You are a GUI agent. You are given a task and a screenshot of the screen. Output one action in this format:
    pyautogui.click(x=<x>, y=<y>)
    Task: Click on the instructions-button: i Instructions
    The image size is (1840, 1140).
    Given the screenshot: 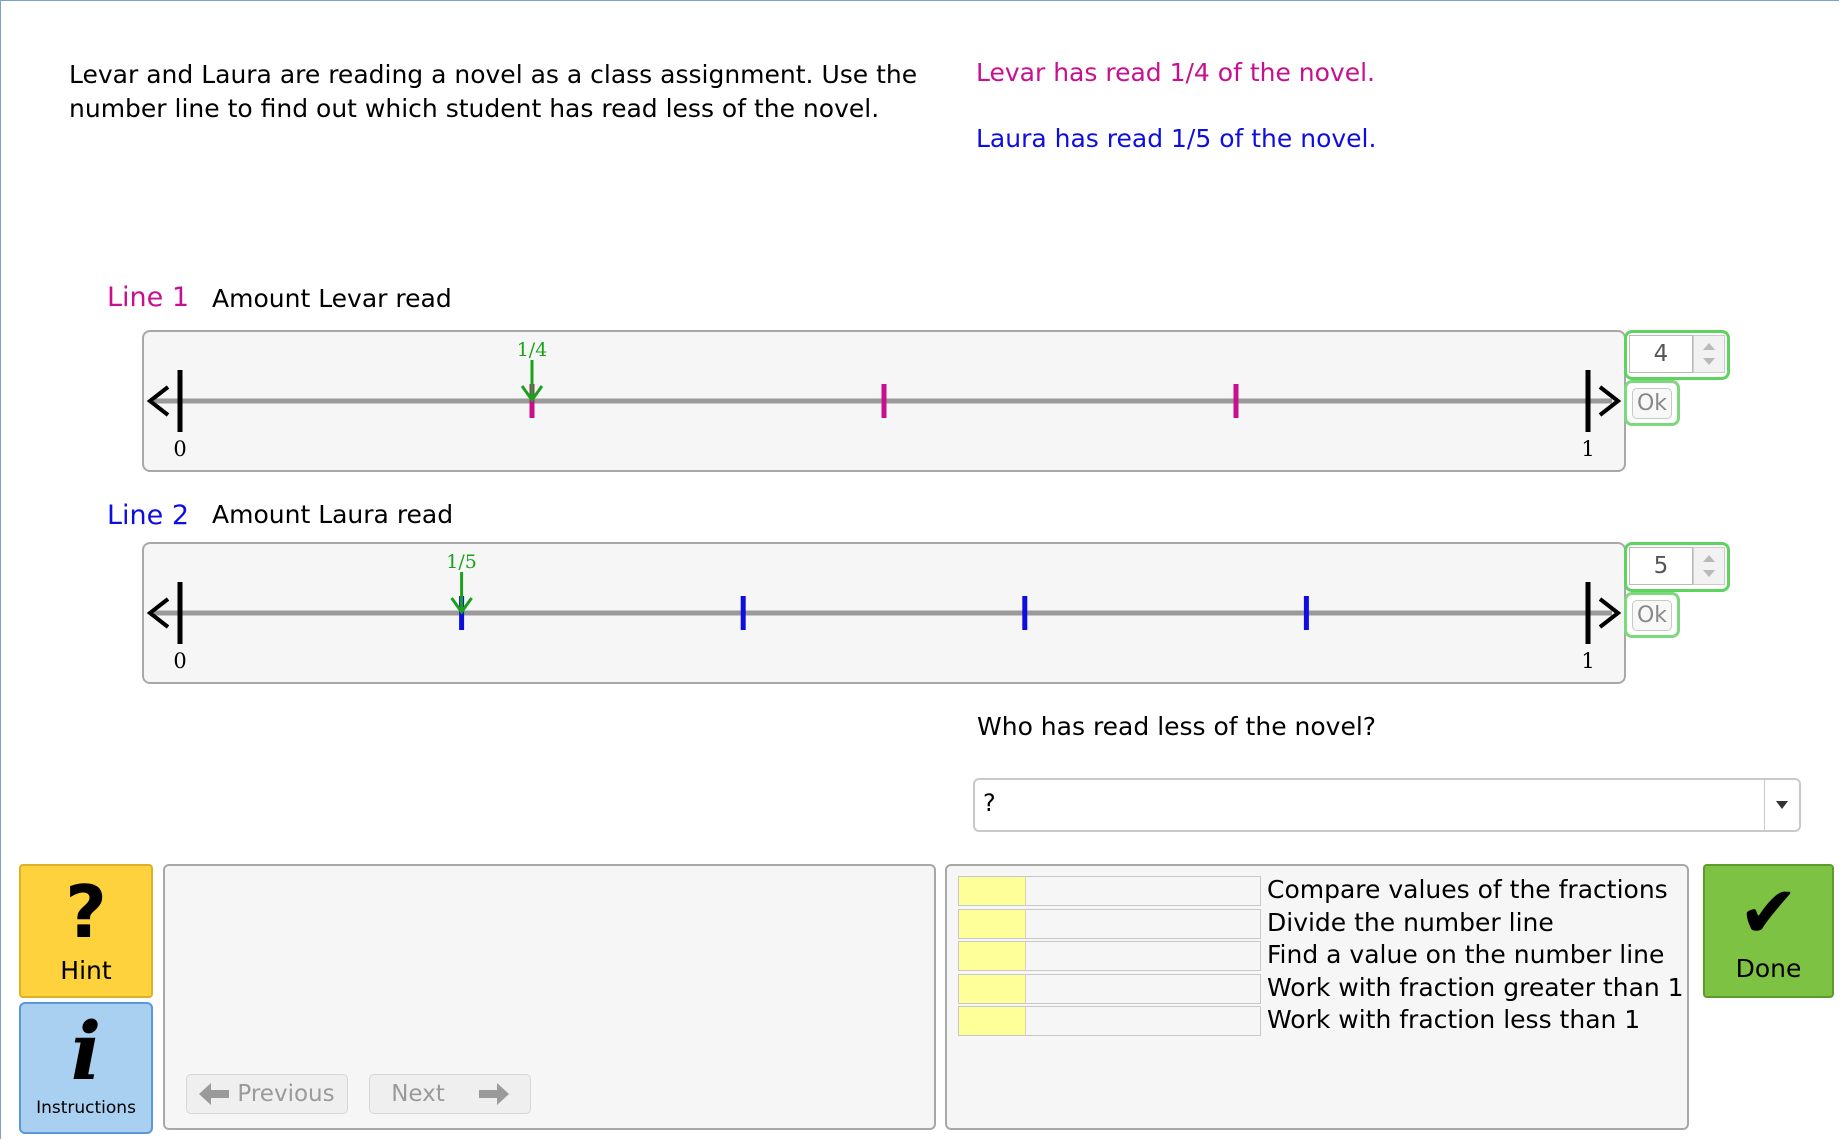 What is the action you would take?
    pyautogui.click(x=86, y=1068)
    